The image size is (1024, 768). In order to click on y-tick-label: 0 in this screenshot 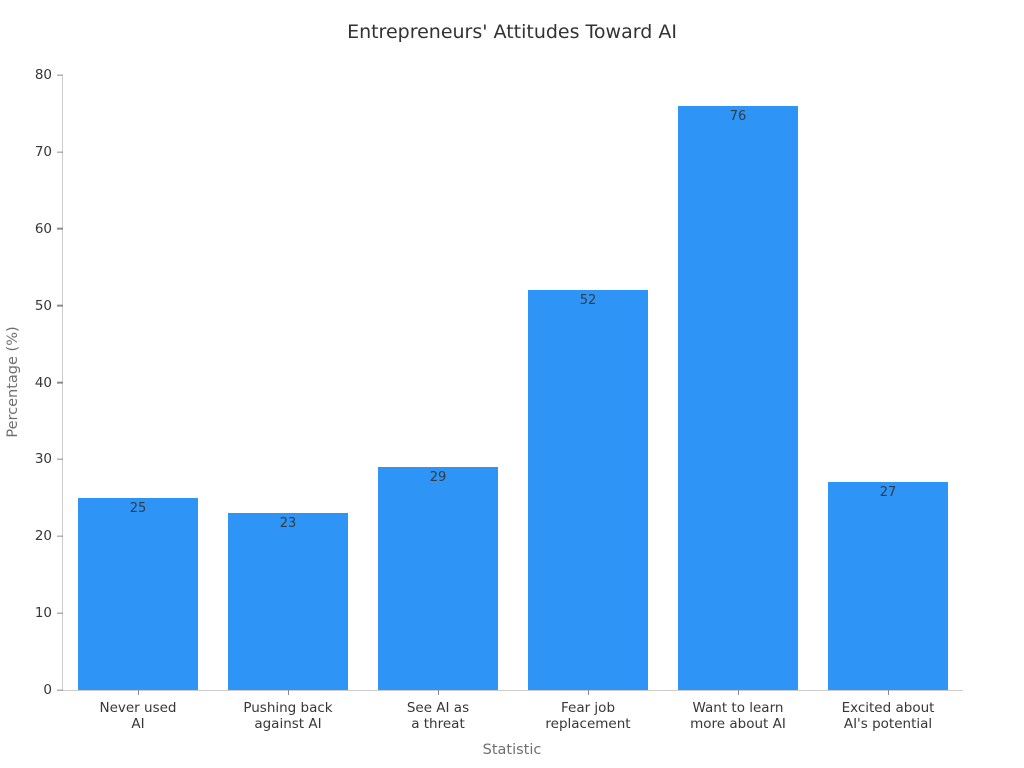, I will do `click(47, 690)`.